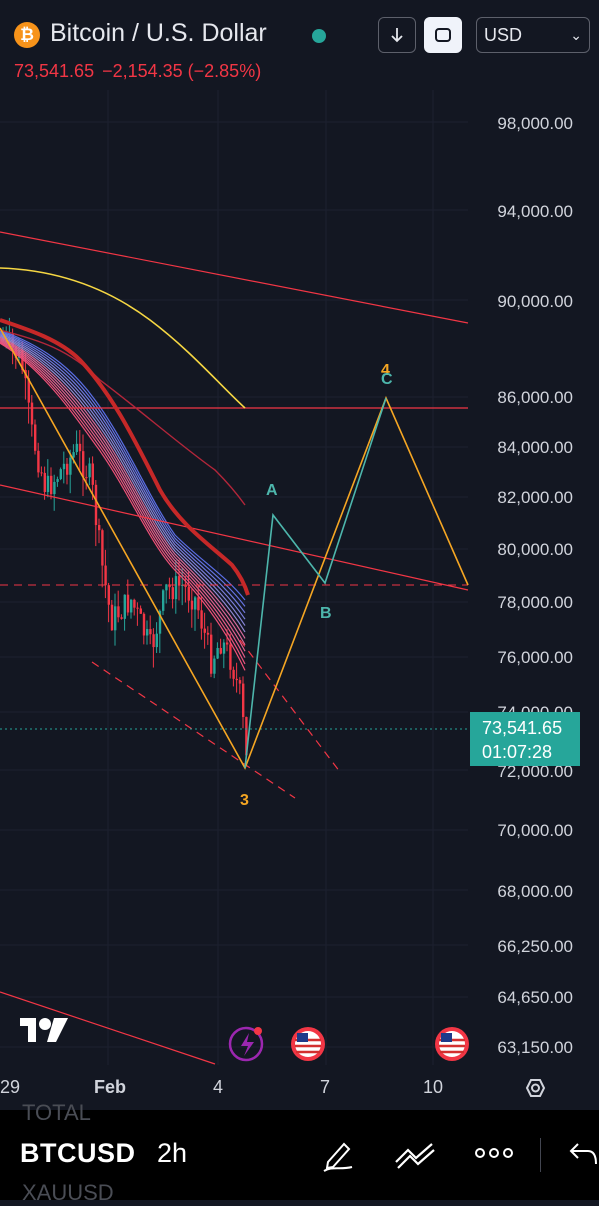 The height and width of the screenshot is (1206, 599). Describe the element at coordinates (246, 1044) in the screenshot. I see `lightning-icon` at that location.